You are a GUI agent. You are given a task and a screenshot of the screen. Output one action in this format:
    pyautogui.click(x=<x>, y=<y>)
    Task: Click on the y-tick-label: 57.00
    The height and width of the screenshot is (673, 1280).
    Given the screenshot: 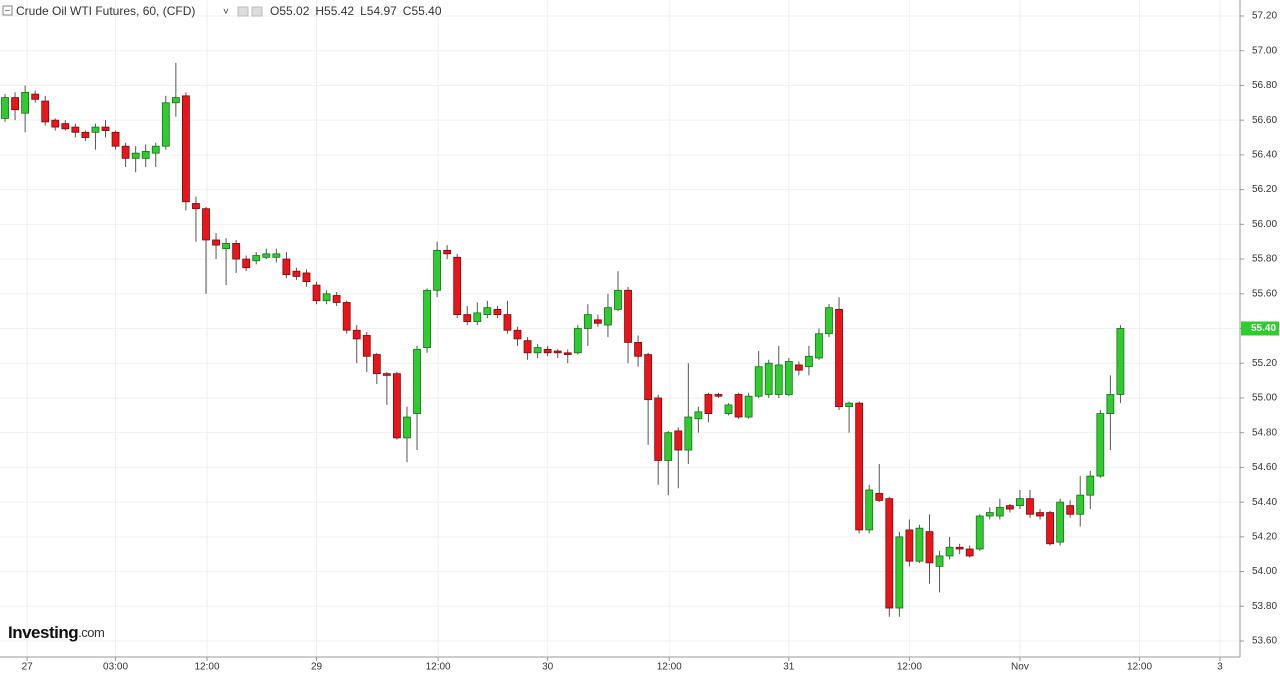 What is the action you would take?
    pyautogui.click(x=1264, y=50)
    